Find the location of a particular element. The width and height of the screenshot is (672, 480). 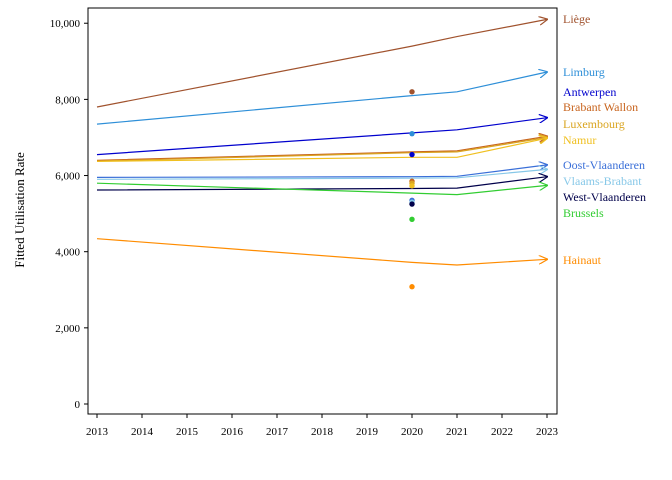

series-label: Brussels is located at coordinates (583, 213).